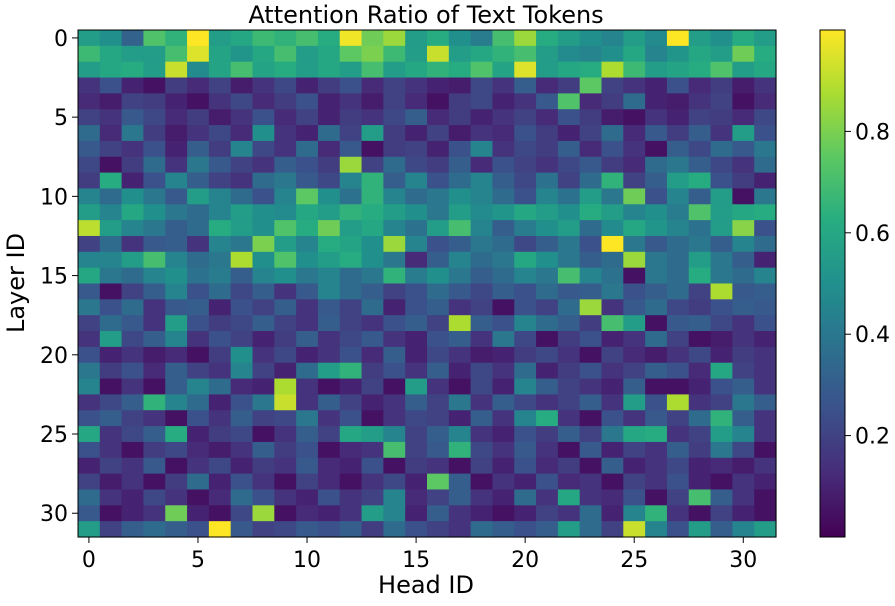 The image size is (895, 606). Describe the element at coordinates (61, 118) in the screenshot. I see `y-tick-label: 5` at that location.